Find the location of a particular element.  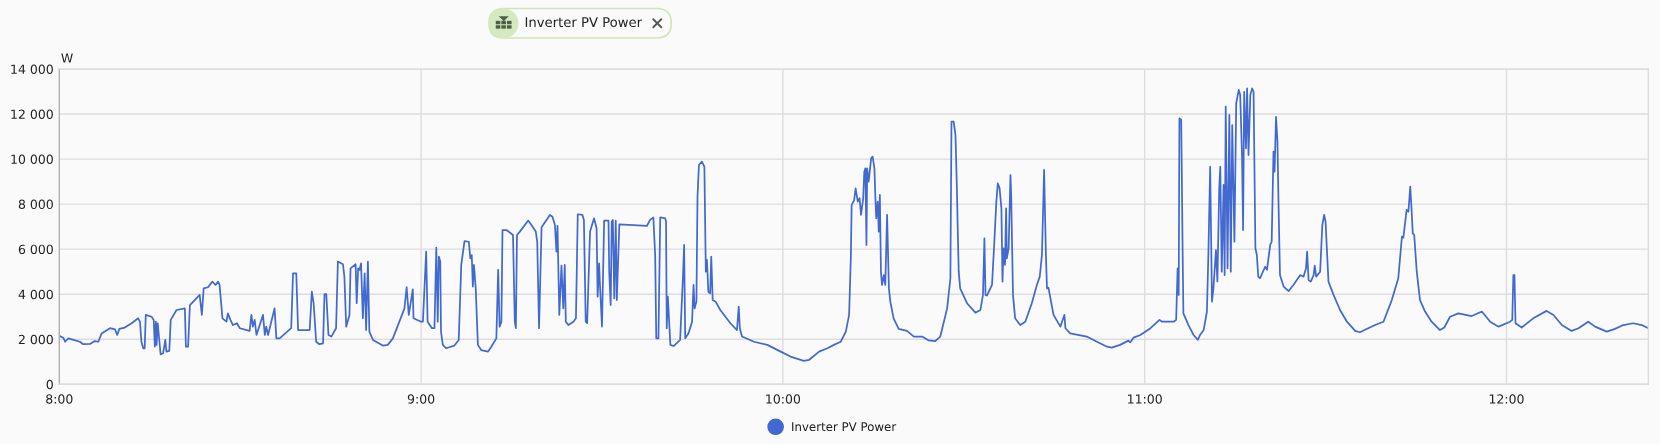

y-tick-label: 2 000 is located at coordinates (35, 339).